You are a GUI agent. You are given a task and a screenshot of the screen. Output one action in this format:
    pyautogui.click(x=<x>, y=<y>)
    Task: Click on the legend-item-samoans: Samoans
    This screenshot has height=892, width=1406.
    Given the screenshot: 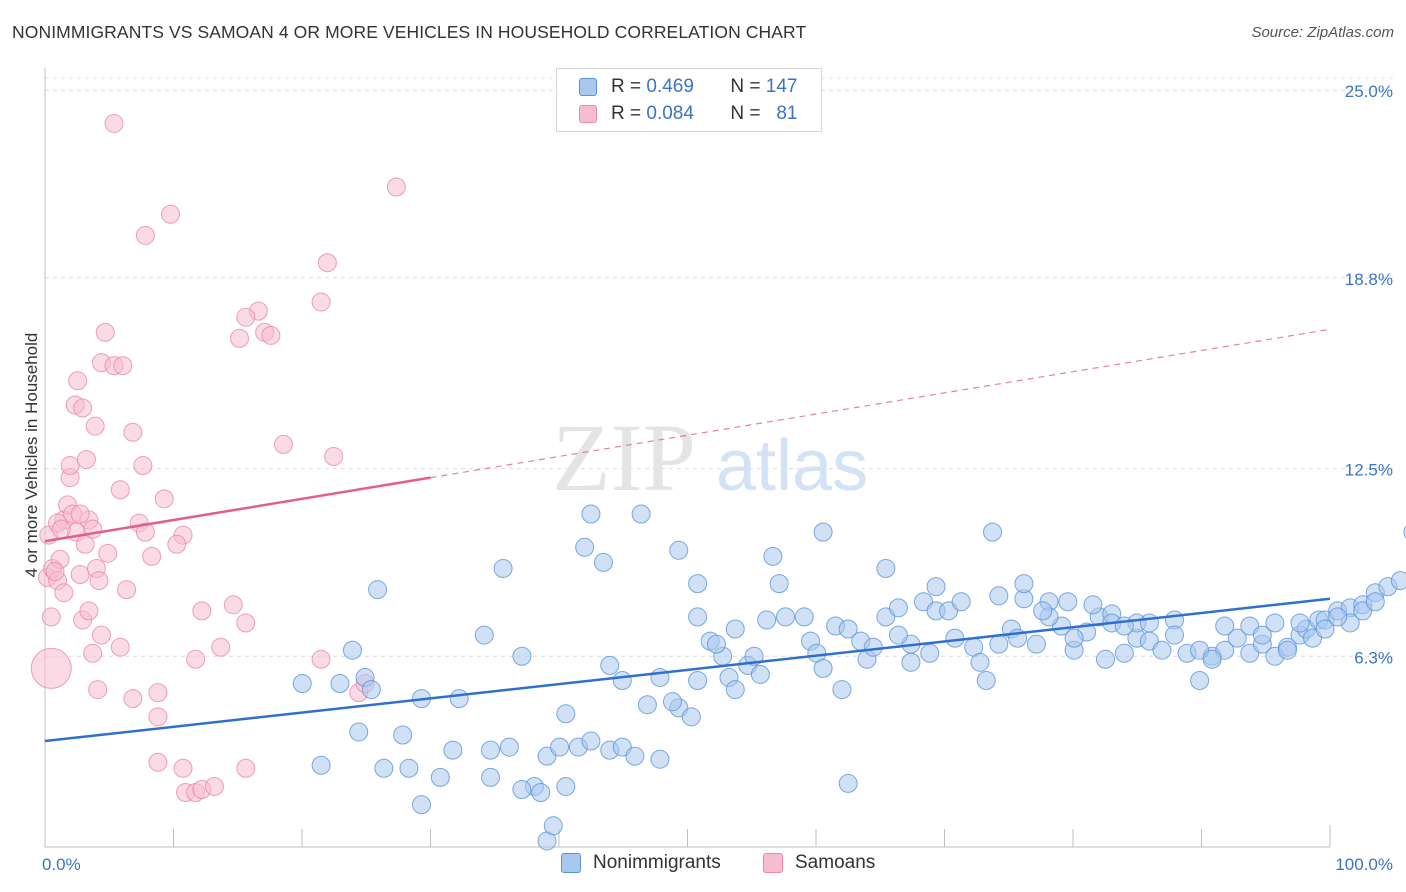 What is the action you would take?
    pyautogui.click(x=819, y=863)
    